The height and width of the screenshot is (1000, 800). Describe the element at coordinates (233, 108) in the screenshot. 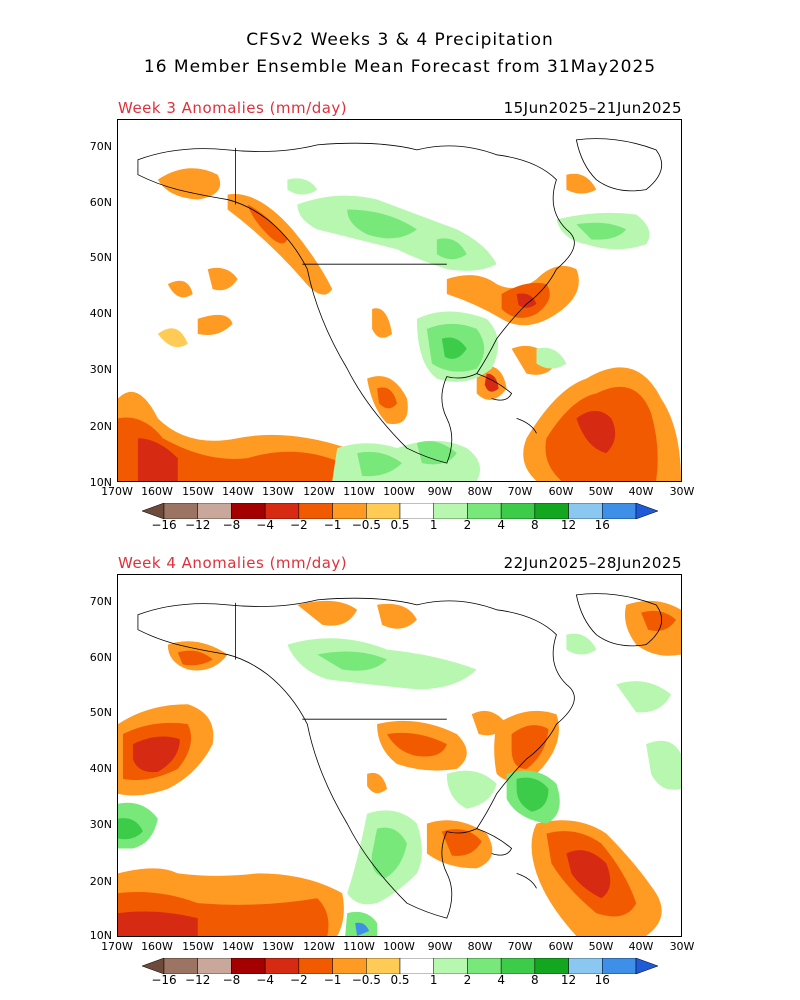

I see `panel-week3-label: Week 3 Anomalies (mm/day)` at that location.